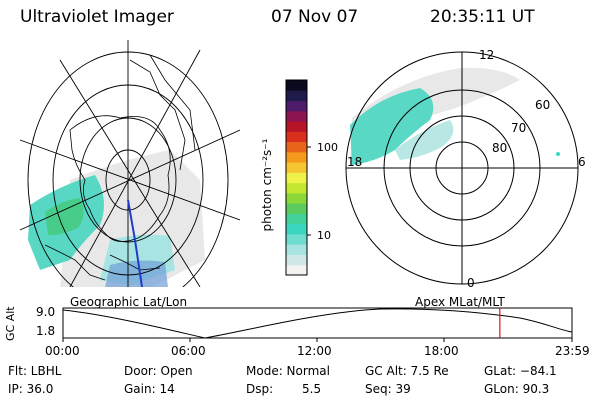  I want to click on colorbar-tick-10: 10, so click(324, 235).